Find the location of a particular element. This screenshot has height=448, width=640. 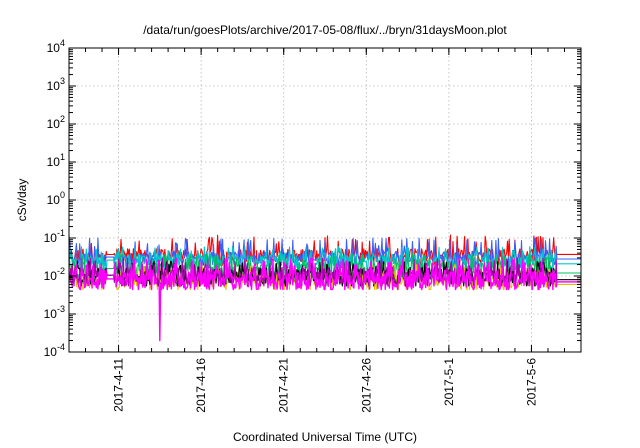

y-tick-label: 10⁰ is located at coordinates (56, 198).